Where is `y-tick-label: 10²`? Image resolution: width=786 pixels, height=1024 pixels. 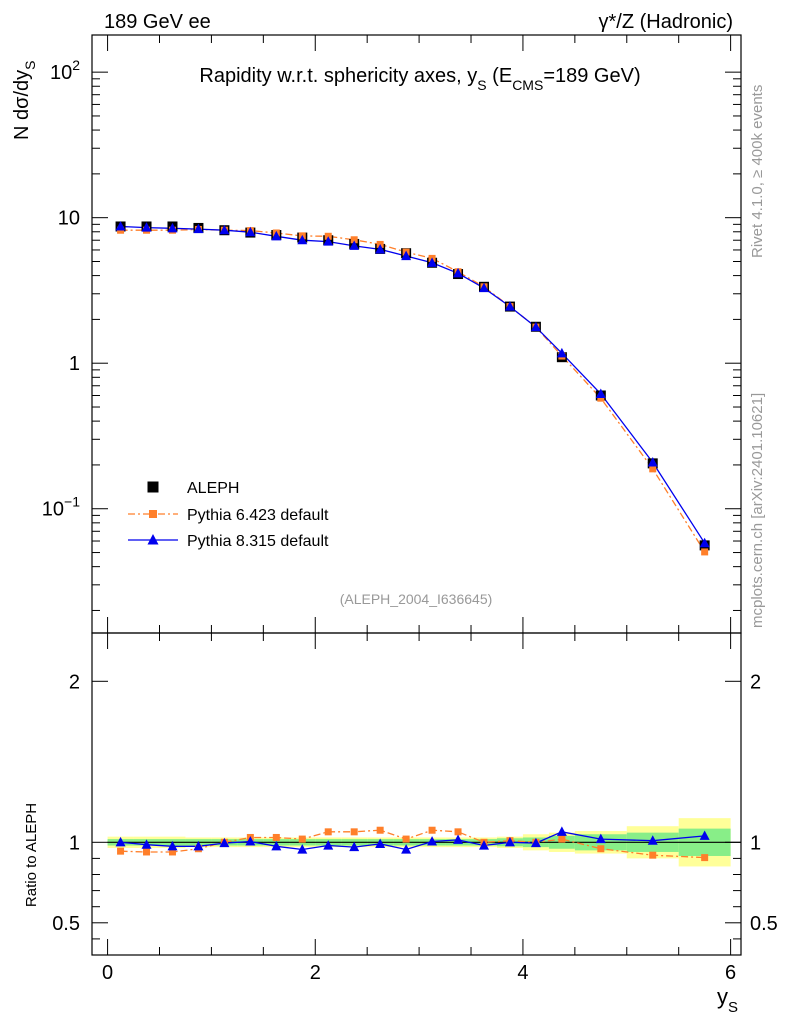
y-tick-label: 10² is located at coordinates (65, 70).